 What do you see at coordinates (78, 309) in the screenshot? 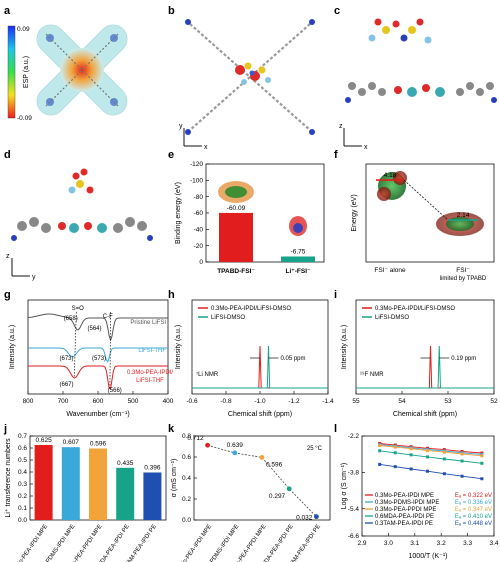
I see `panel-g-annotation: S=O` at bounding box center [78, 309].